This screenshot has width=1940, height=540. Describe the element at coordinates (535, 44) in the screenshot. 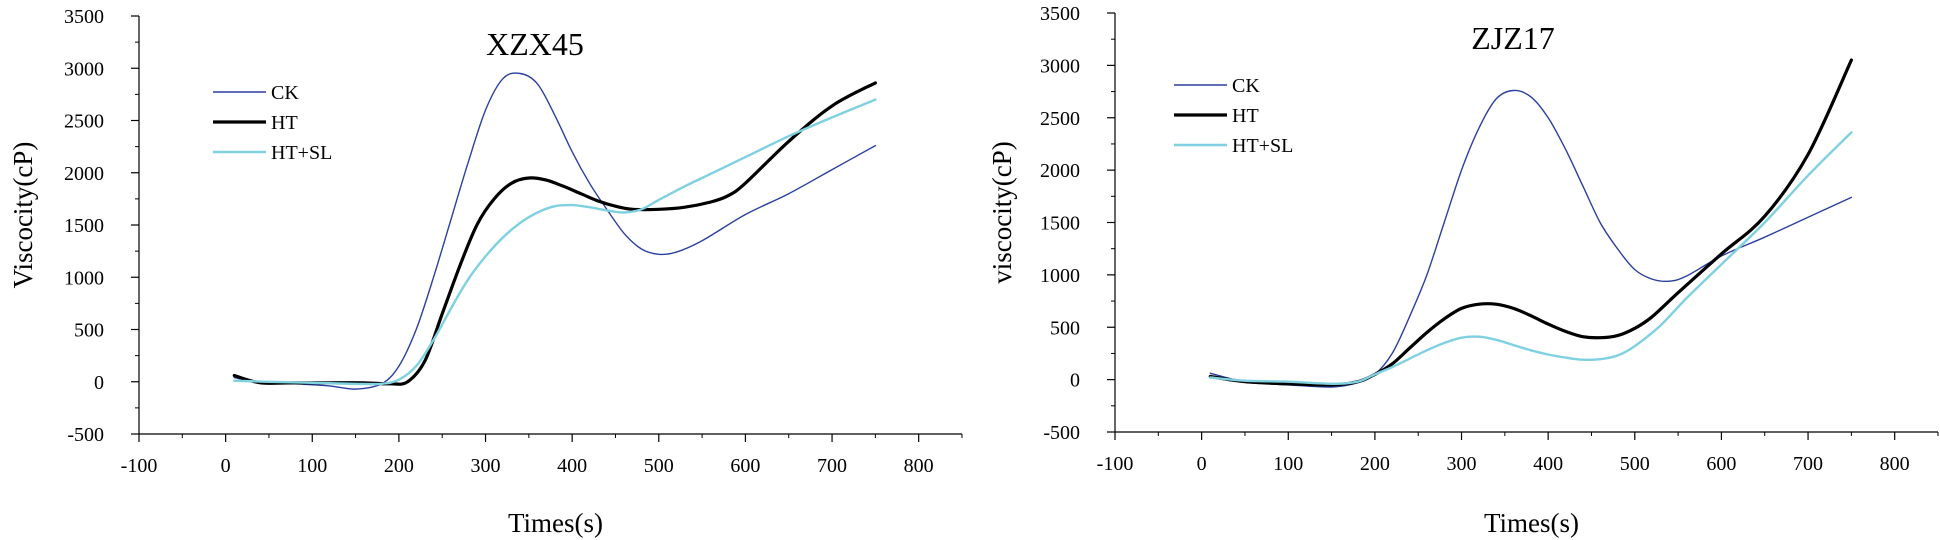

I see `chart-title: XZX45` at that location.